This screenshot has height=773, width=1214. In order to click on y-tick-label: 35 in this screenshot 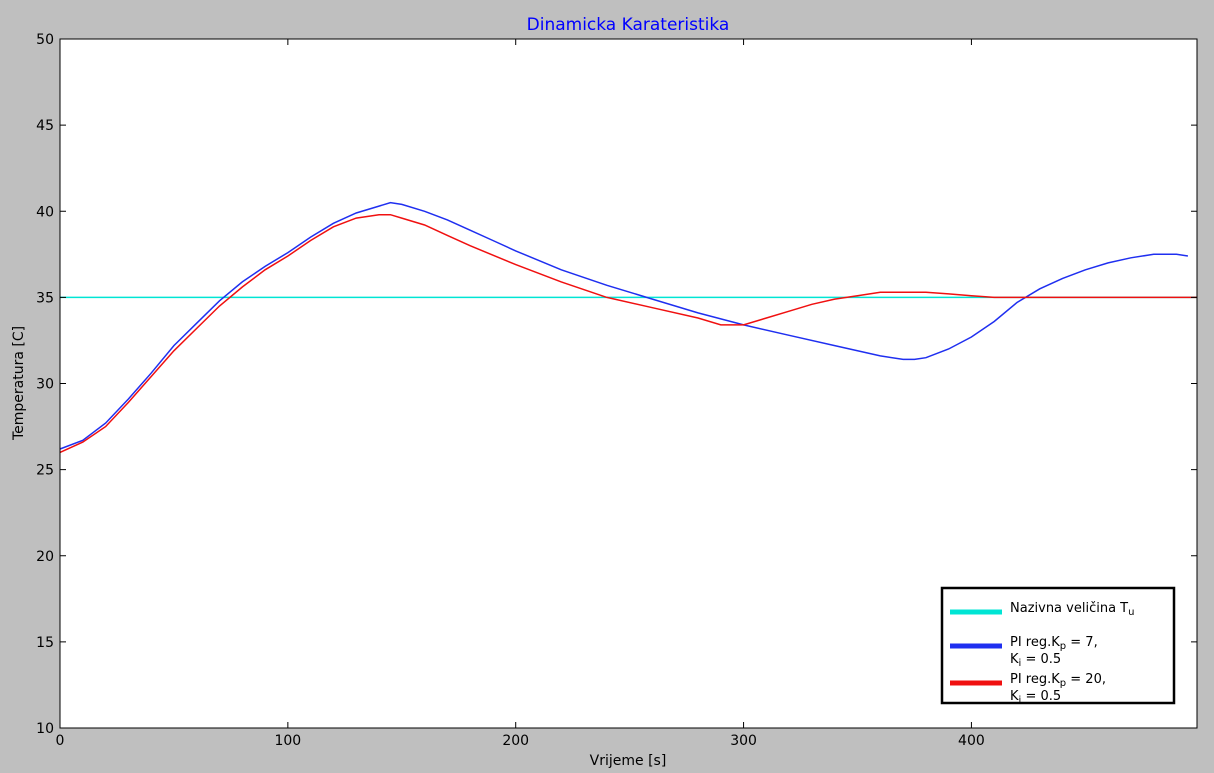, I will do `click(45, 298)`.